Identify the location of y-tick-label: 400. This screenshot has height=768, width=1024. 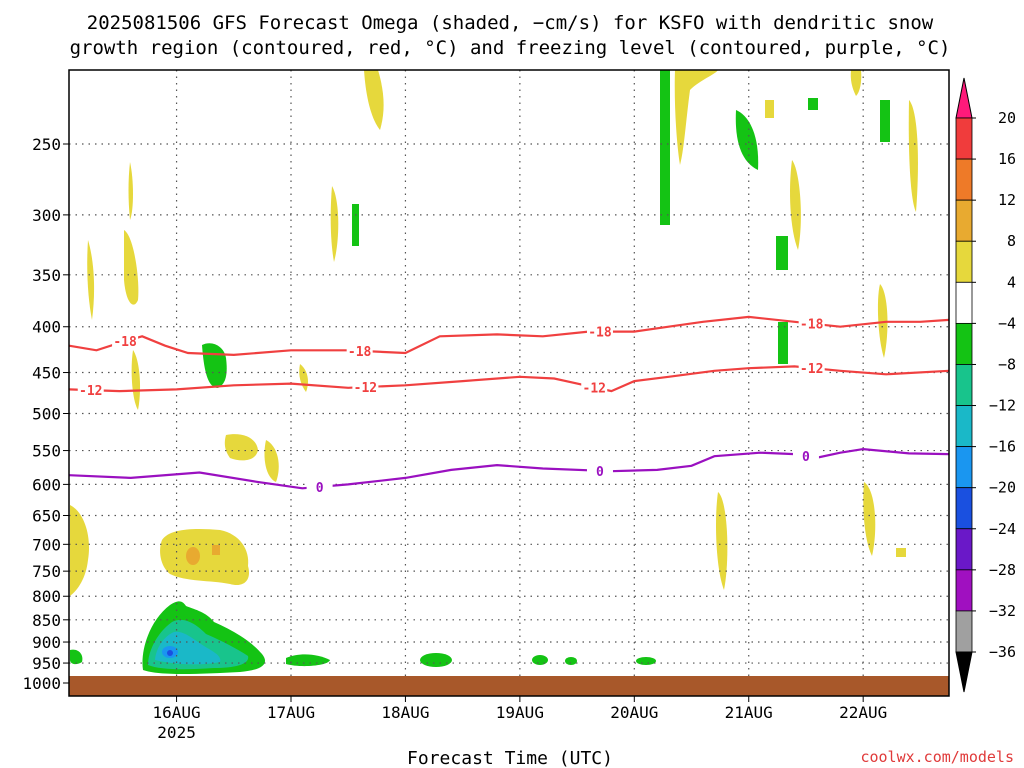
(46, 327).